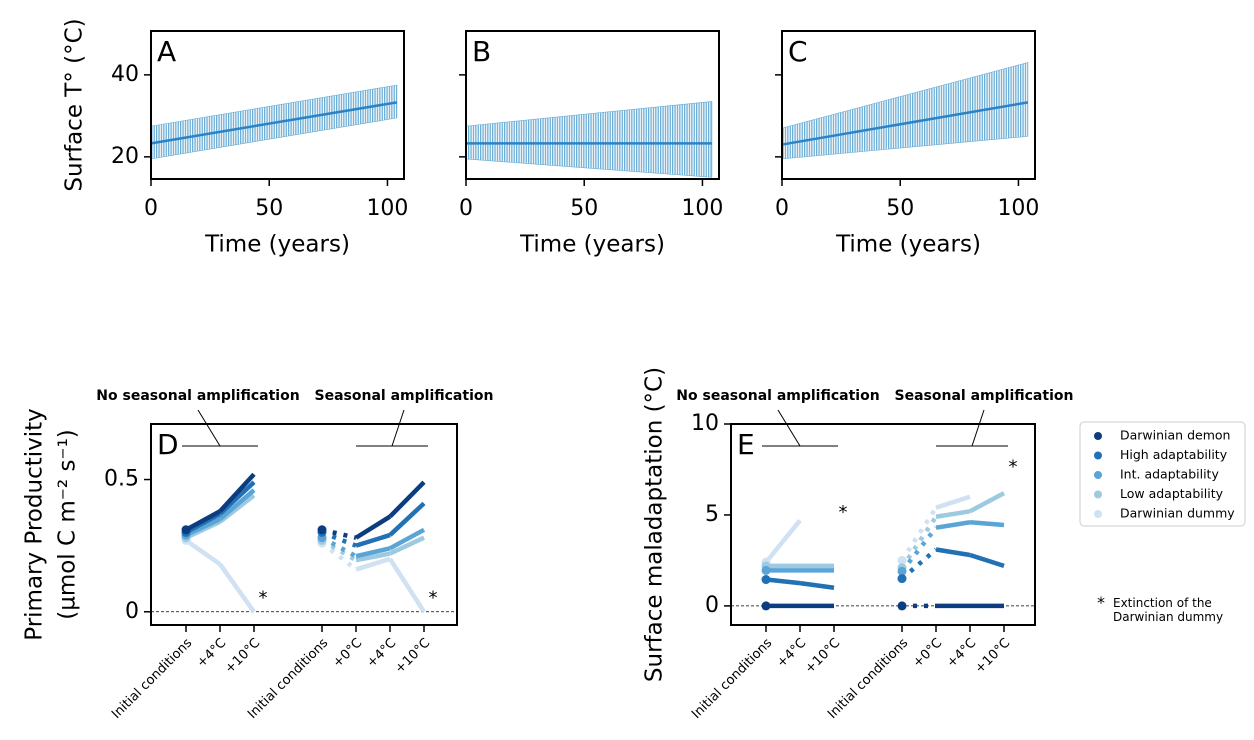 The height and width of the screenshot is (740, 1254). What do you see at coordinates (712, 605) in the screenshot?
I see `y-tick-label: 0` at bounding box center [712, 605].